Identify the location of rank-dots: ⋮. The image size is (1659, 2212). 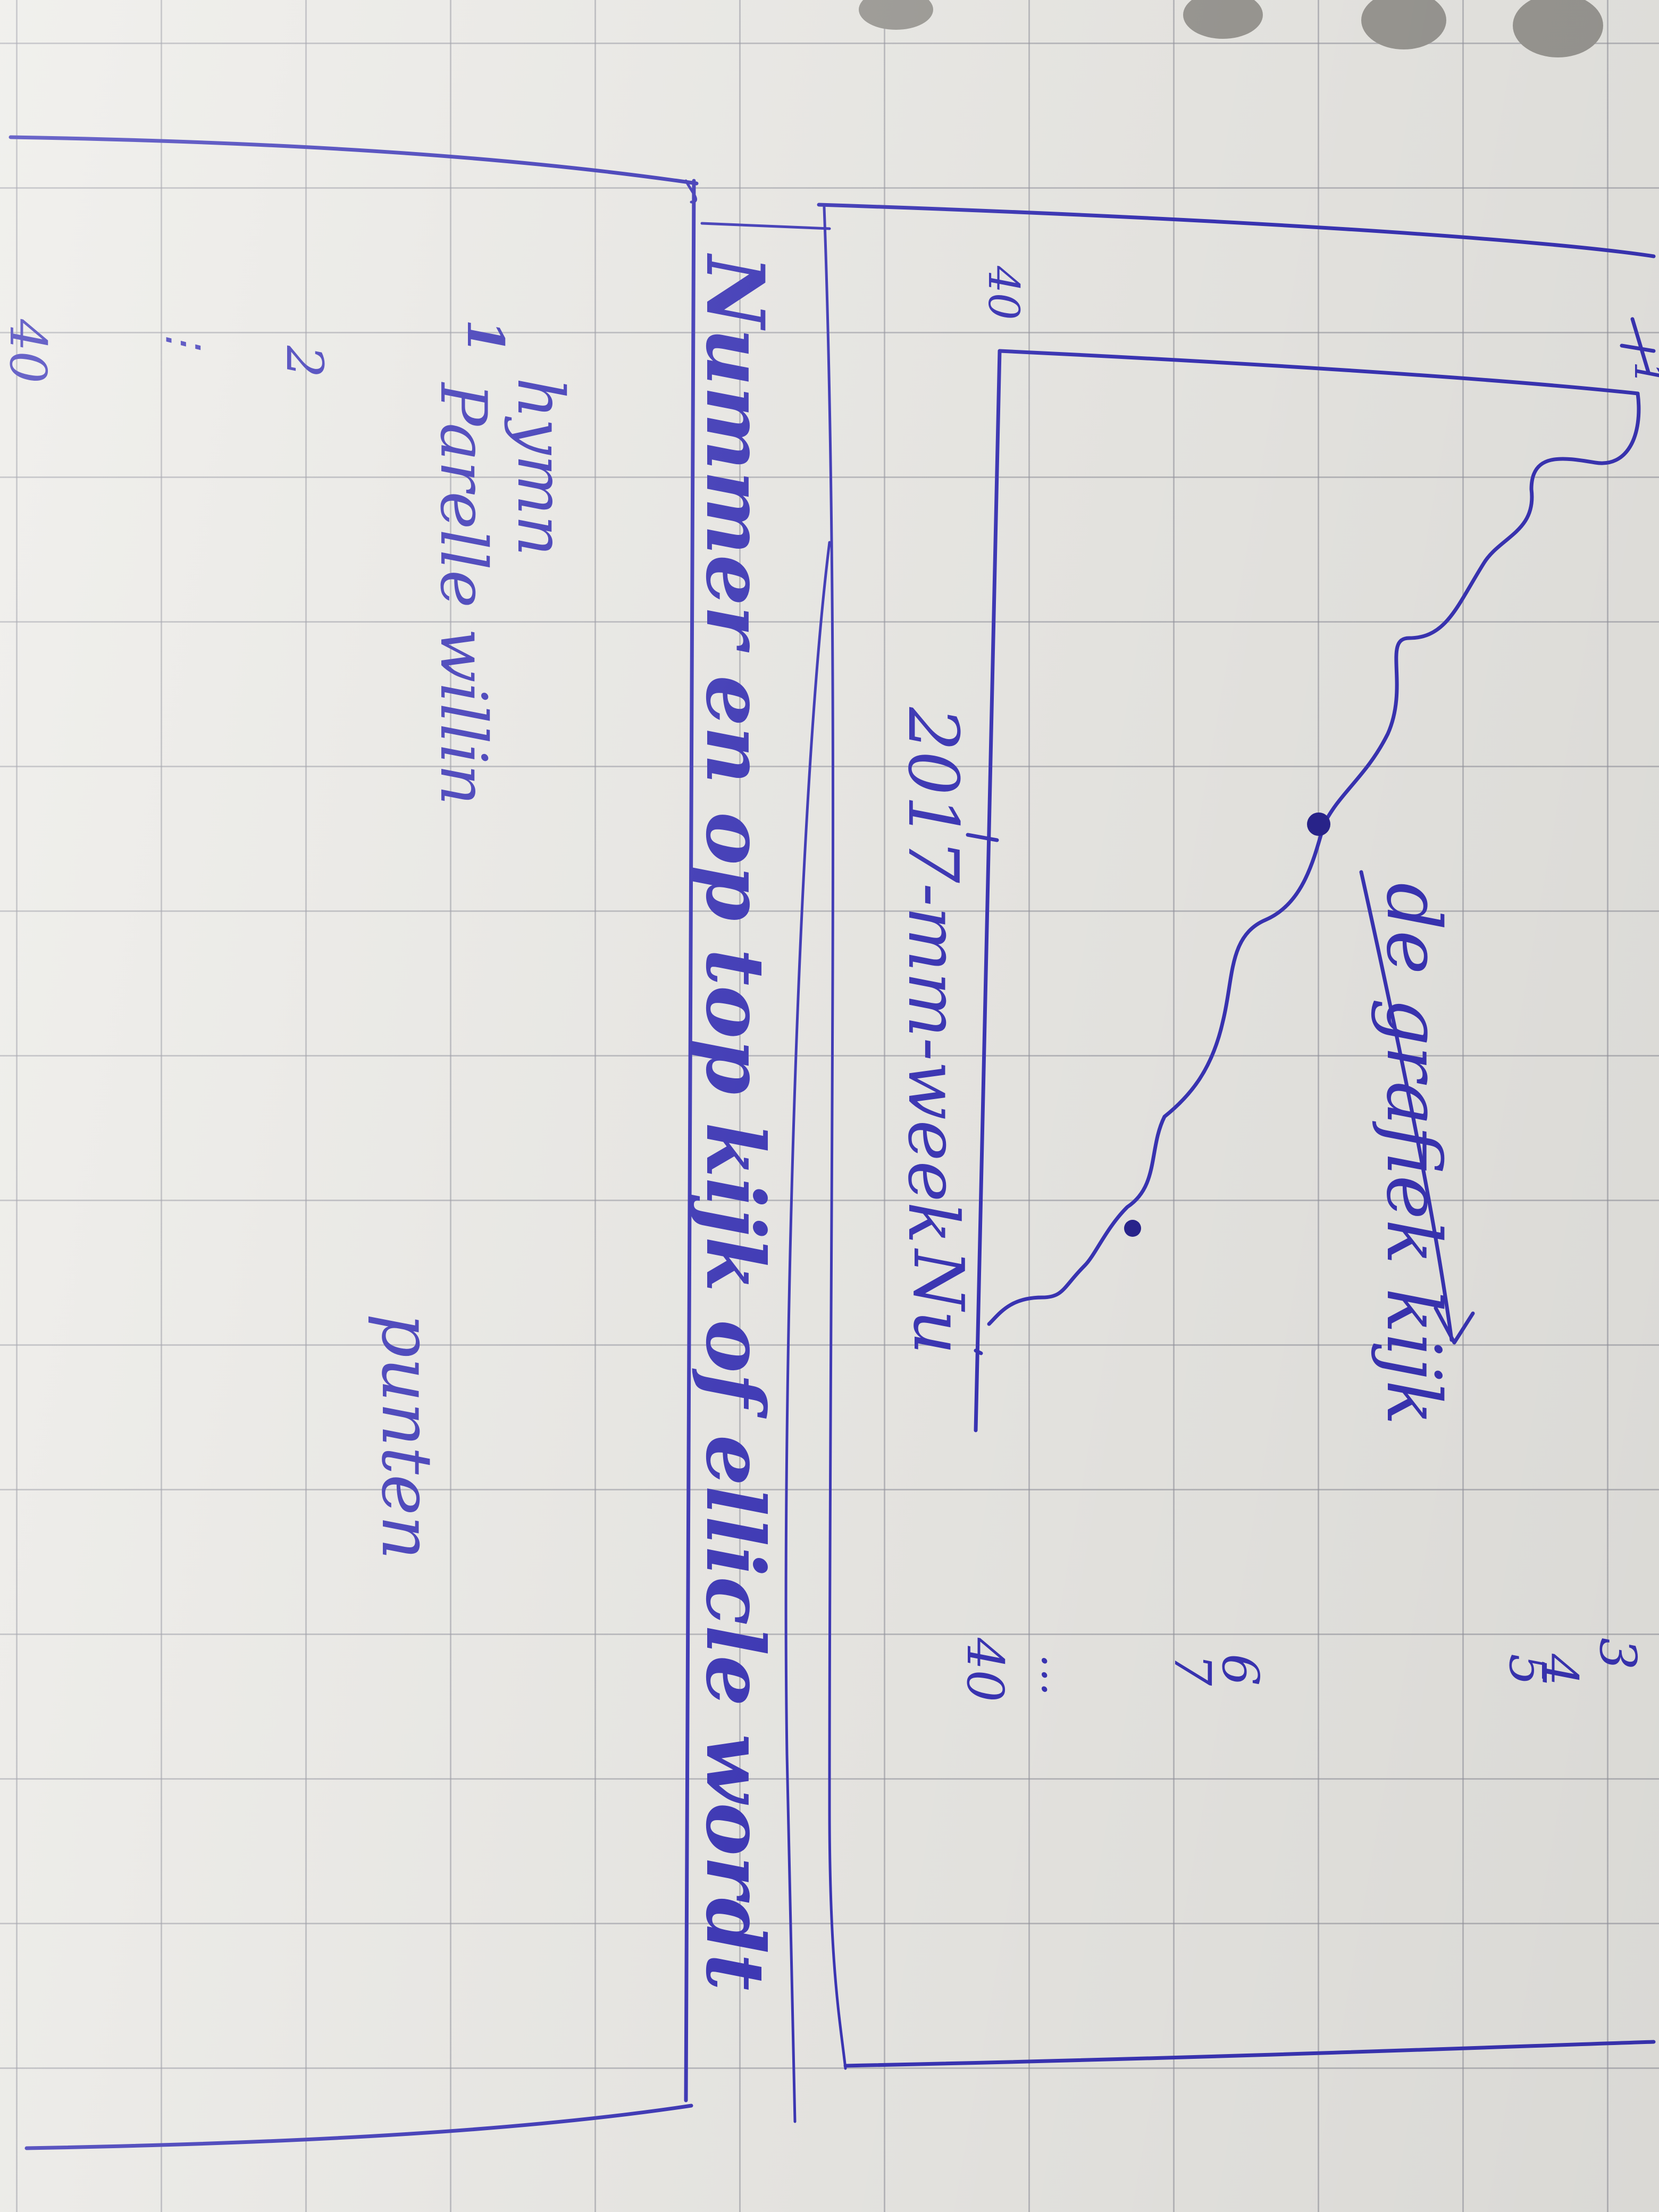
(185, 340).